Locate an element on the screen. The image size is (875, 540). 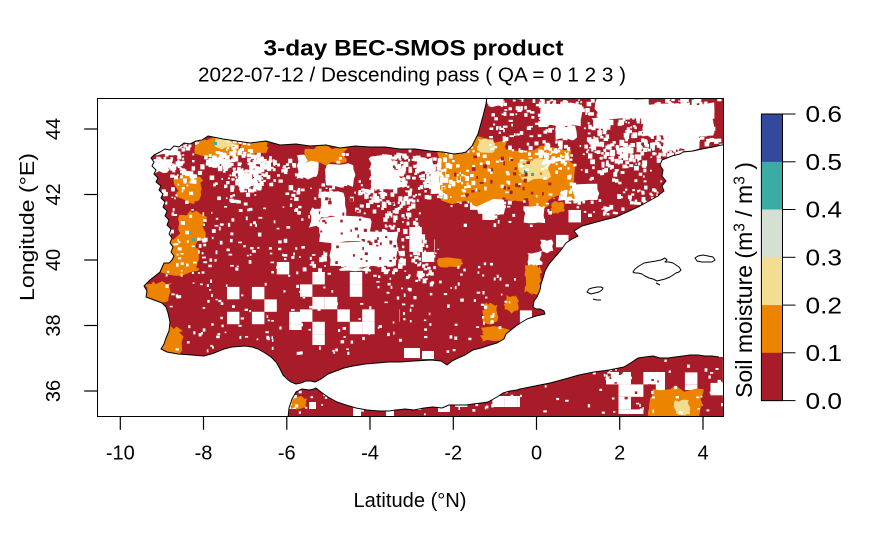
svg-text: 36 is located at coordinates (54, 391).